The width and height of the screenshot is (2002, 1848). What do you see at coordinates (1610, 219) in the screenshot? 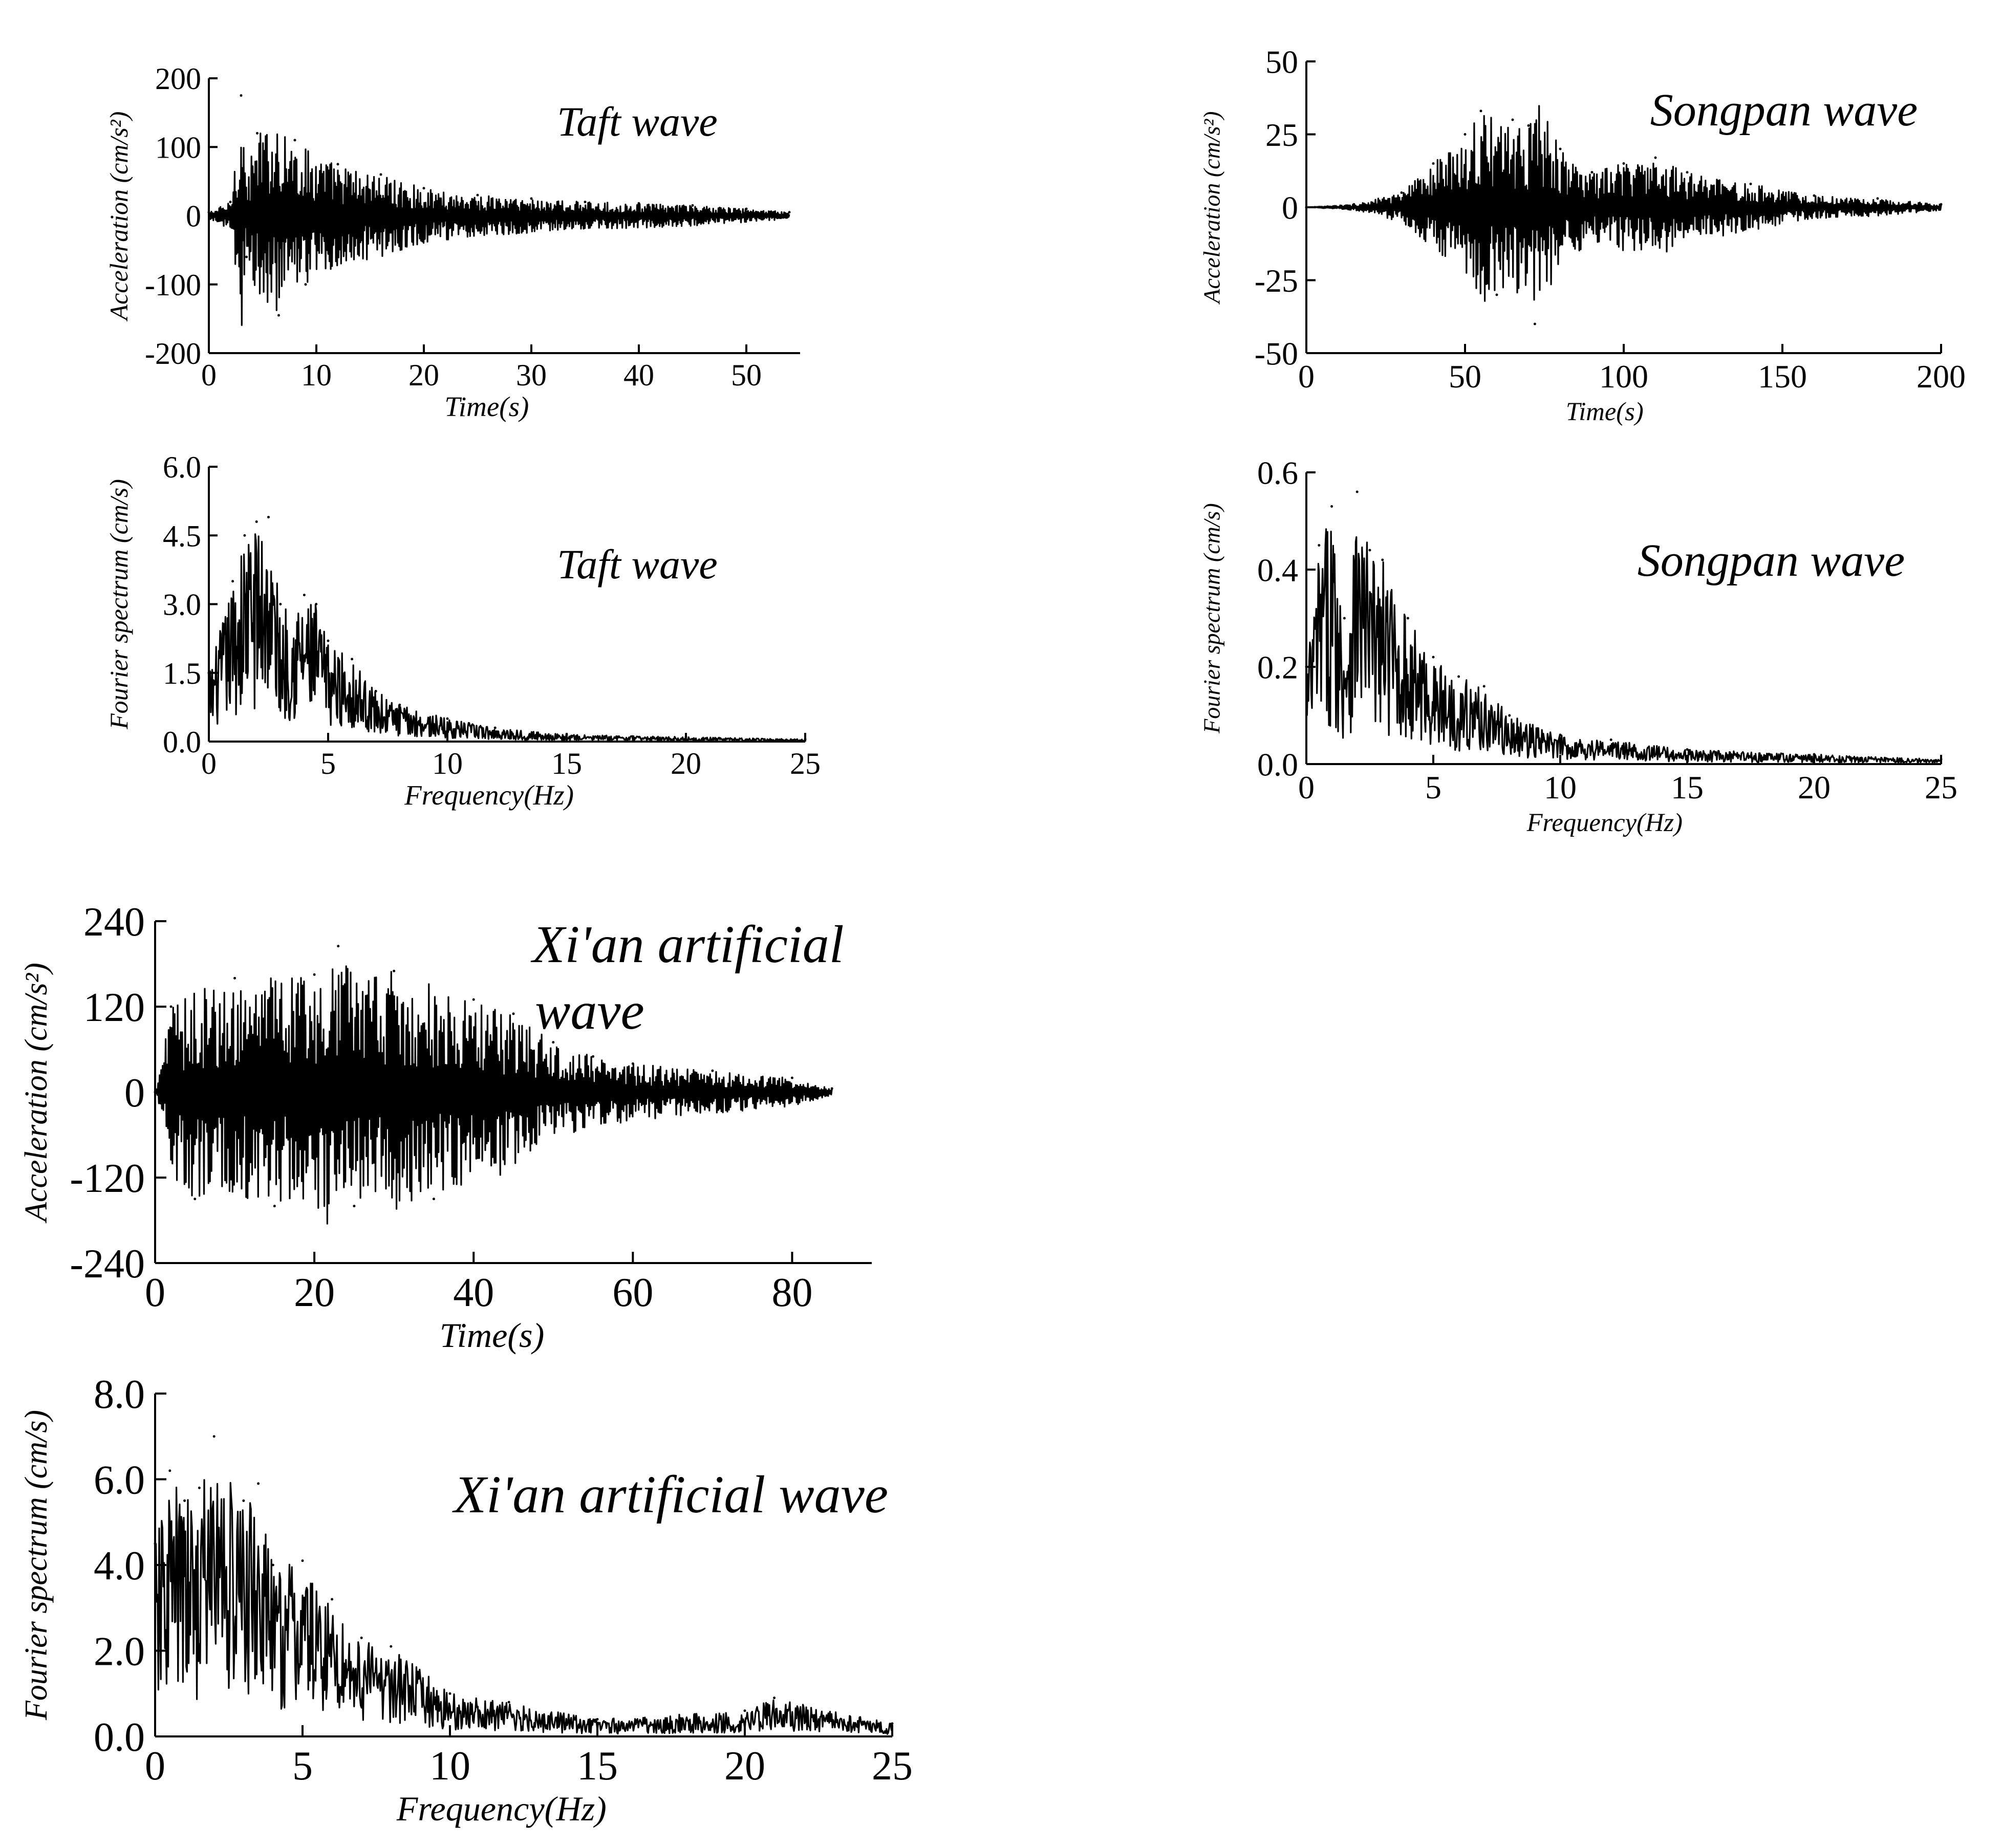
I see `chart-axes: 0 50 100 150 200 -50 -25 0 25 50` at bounding box center [1610, 219].